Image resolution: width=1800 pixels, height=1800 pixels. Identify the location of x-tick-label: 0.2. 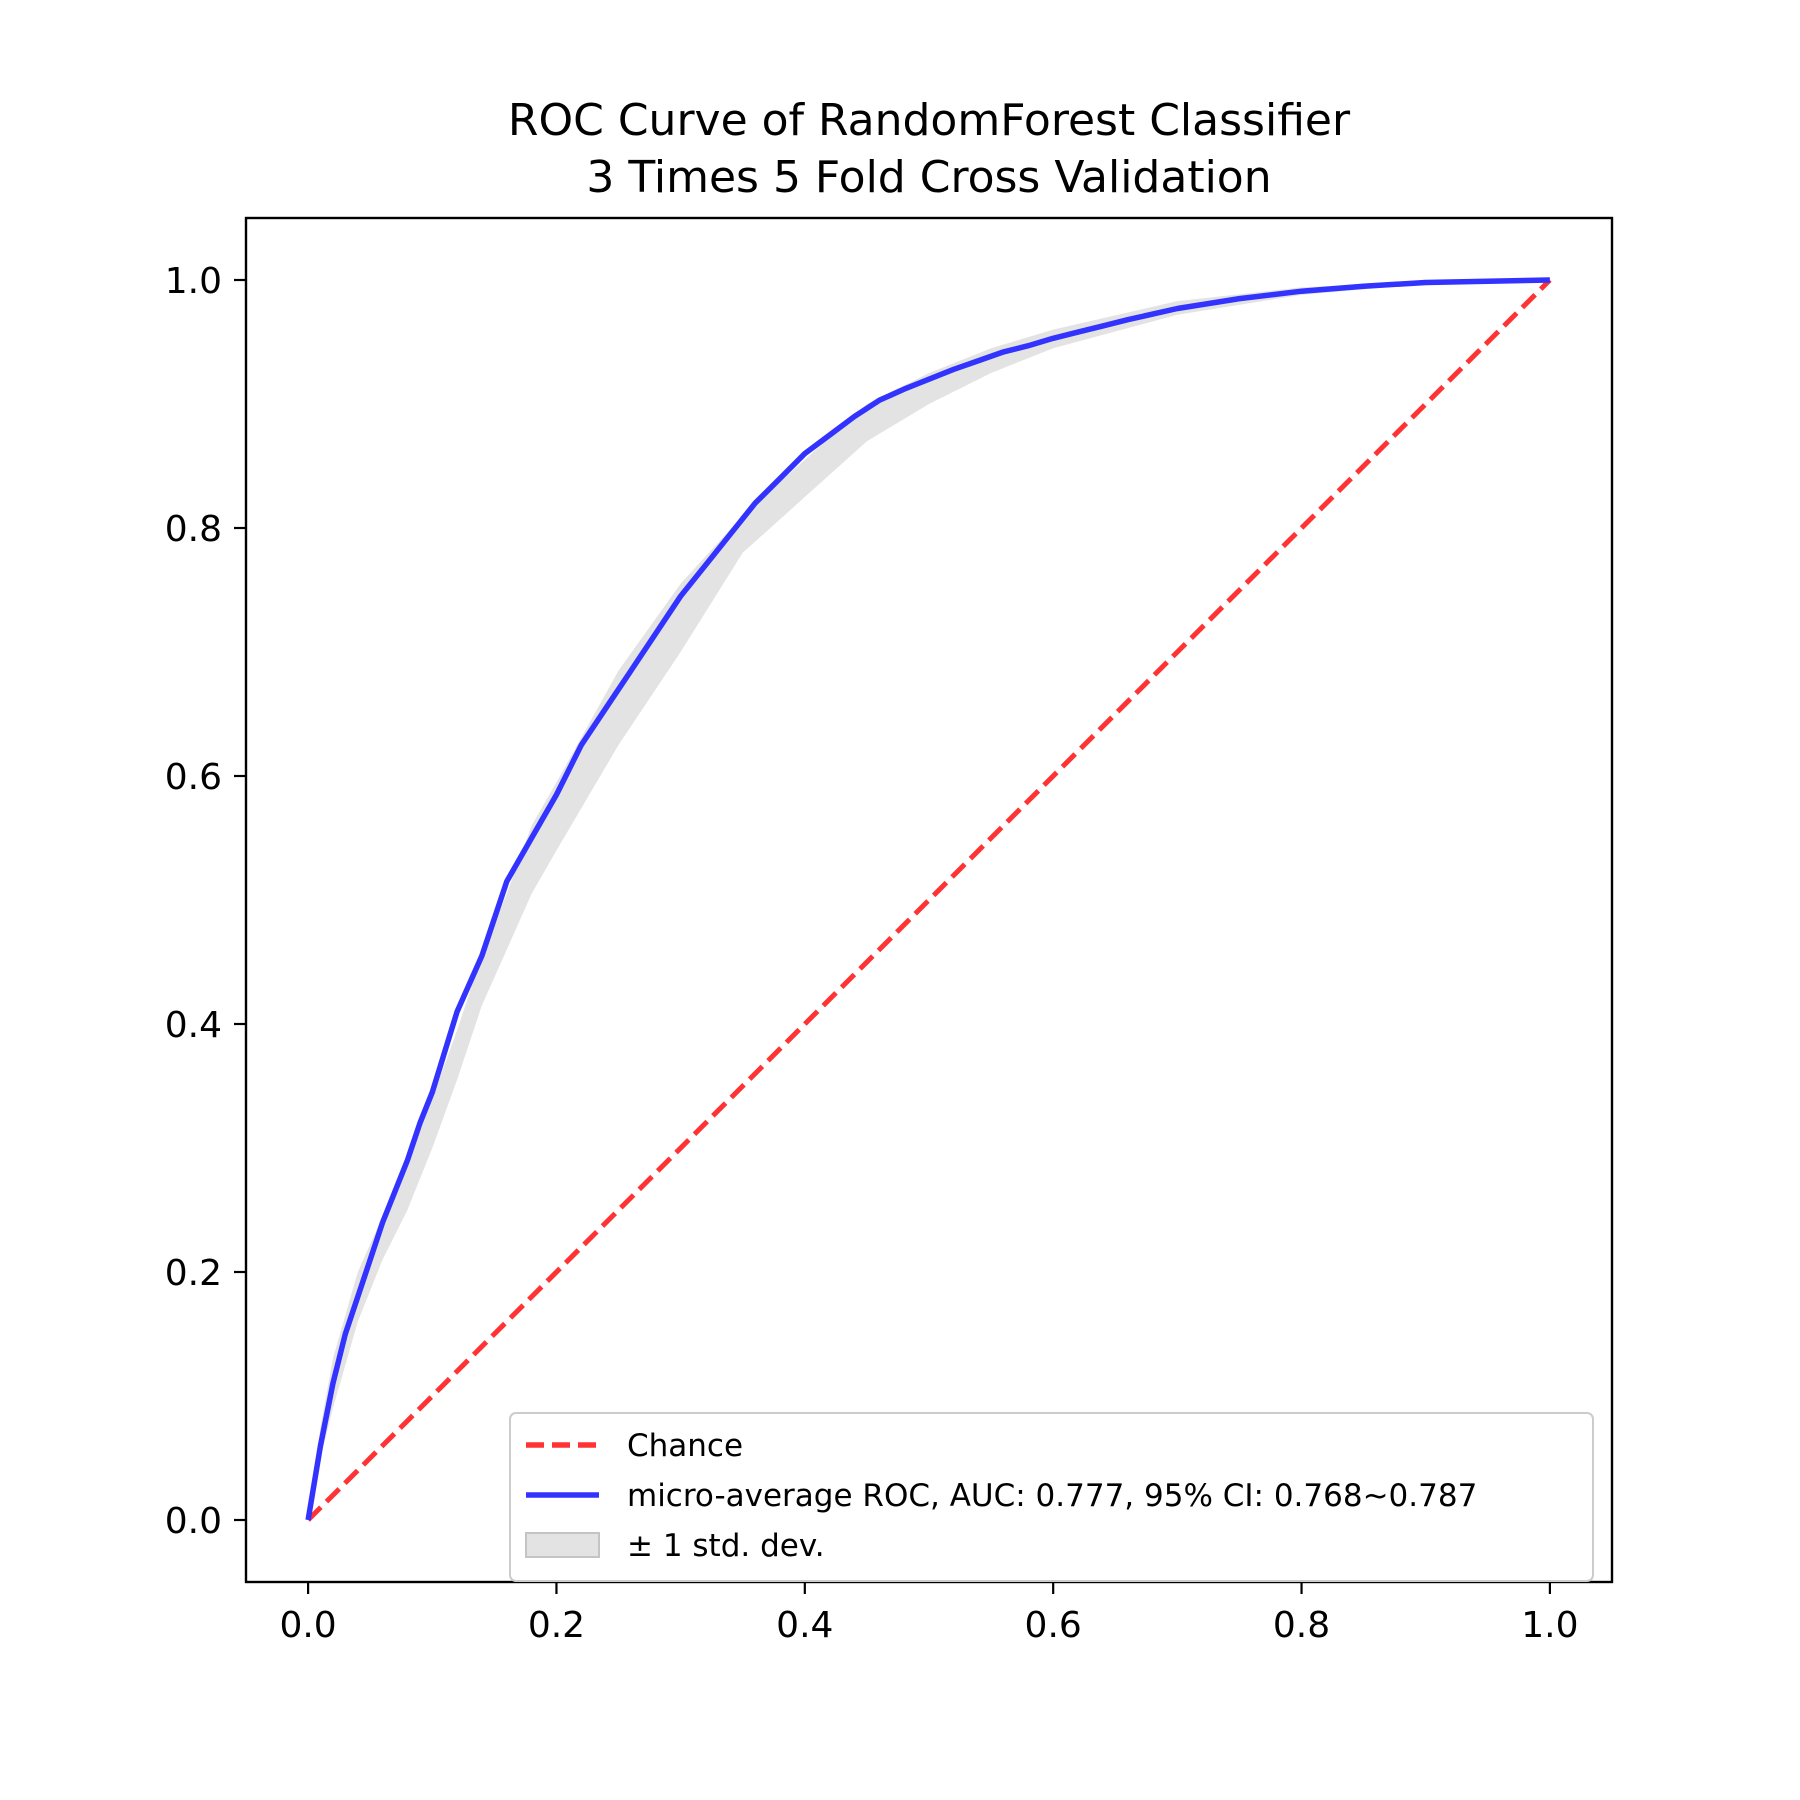
(556, 1625).